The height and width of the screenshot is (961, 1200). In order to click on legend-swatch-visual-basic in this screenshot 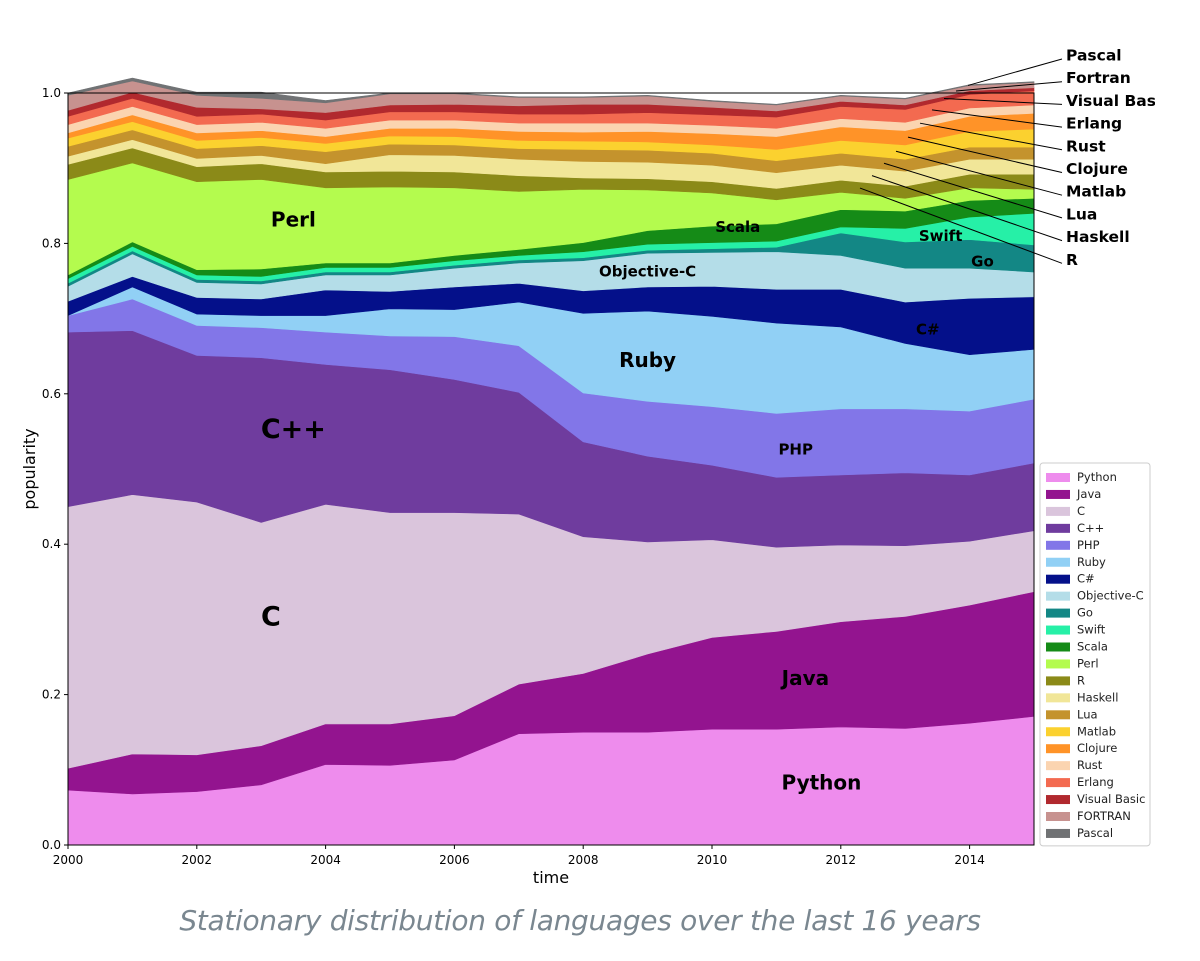, I will do `click(1058, 800)`.